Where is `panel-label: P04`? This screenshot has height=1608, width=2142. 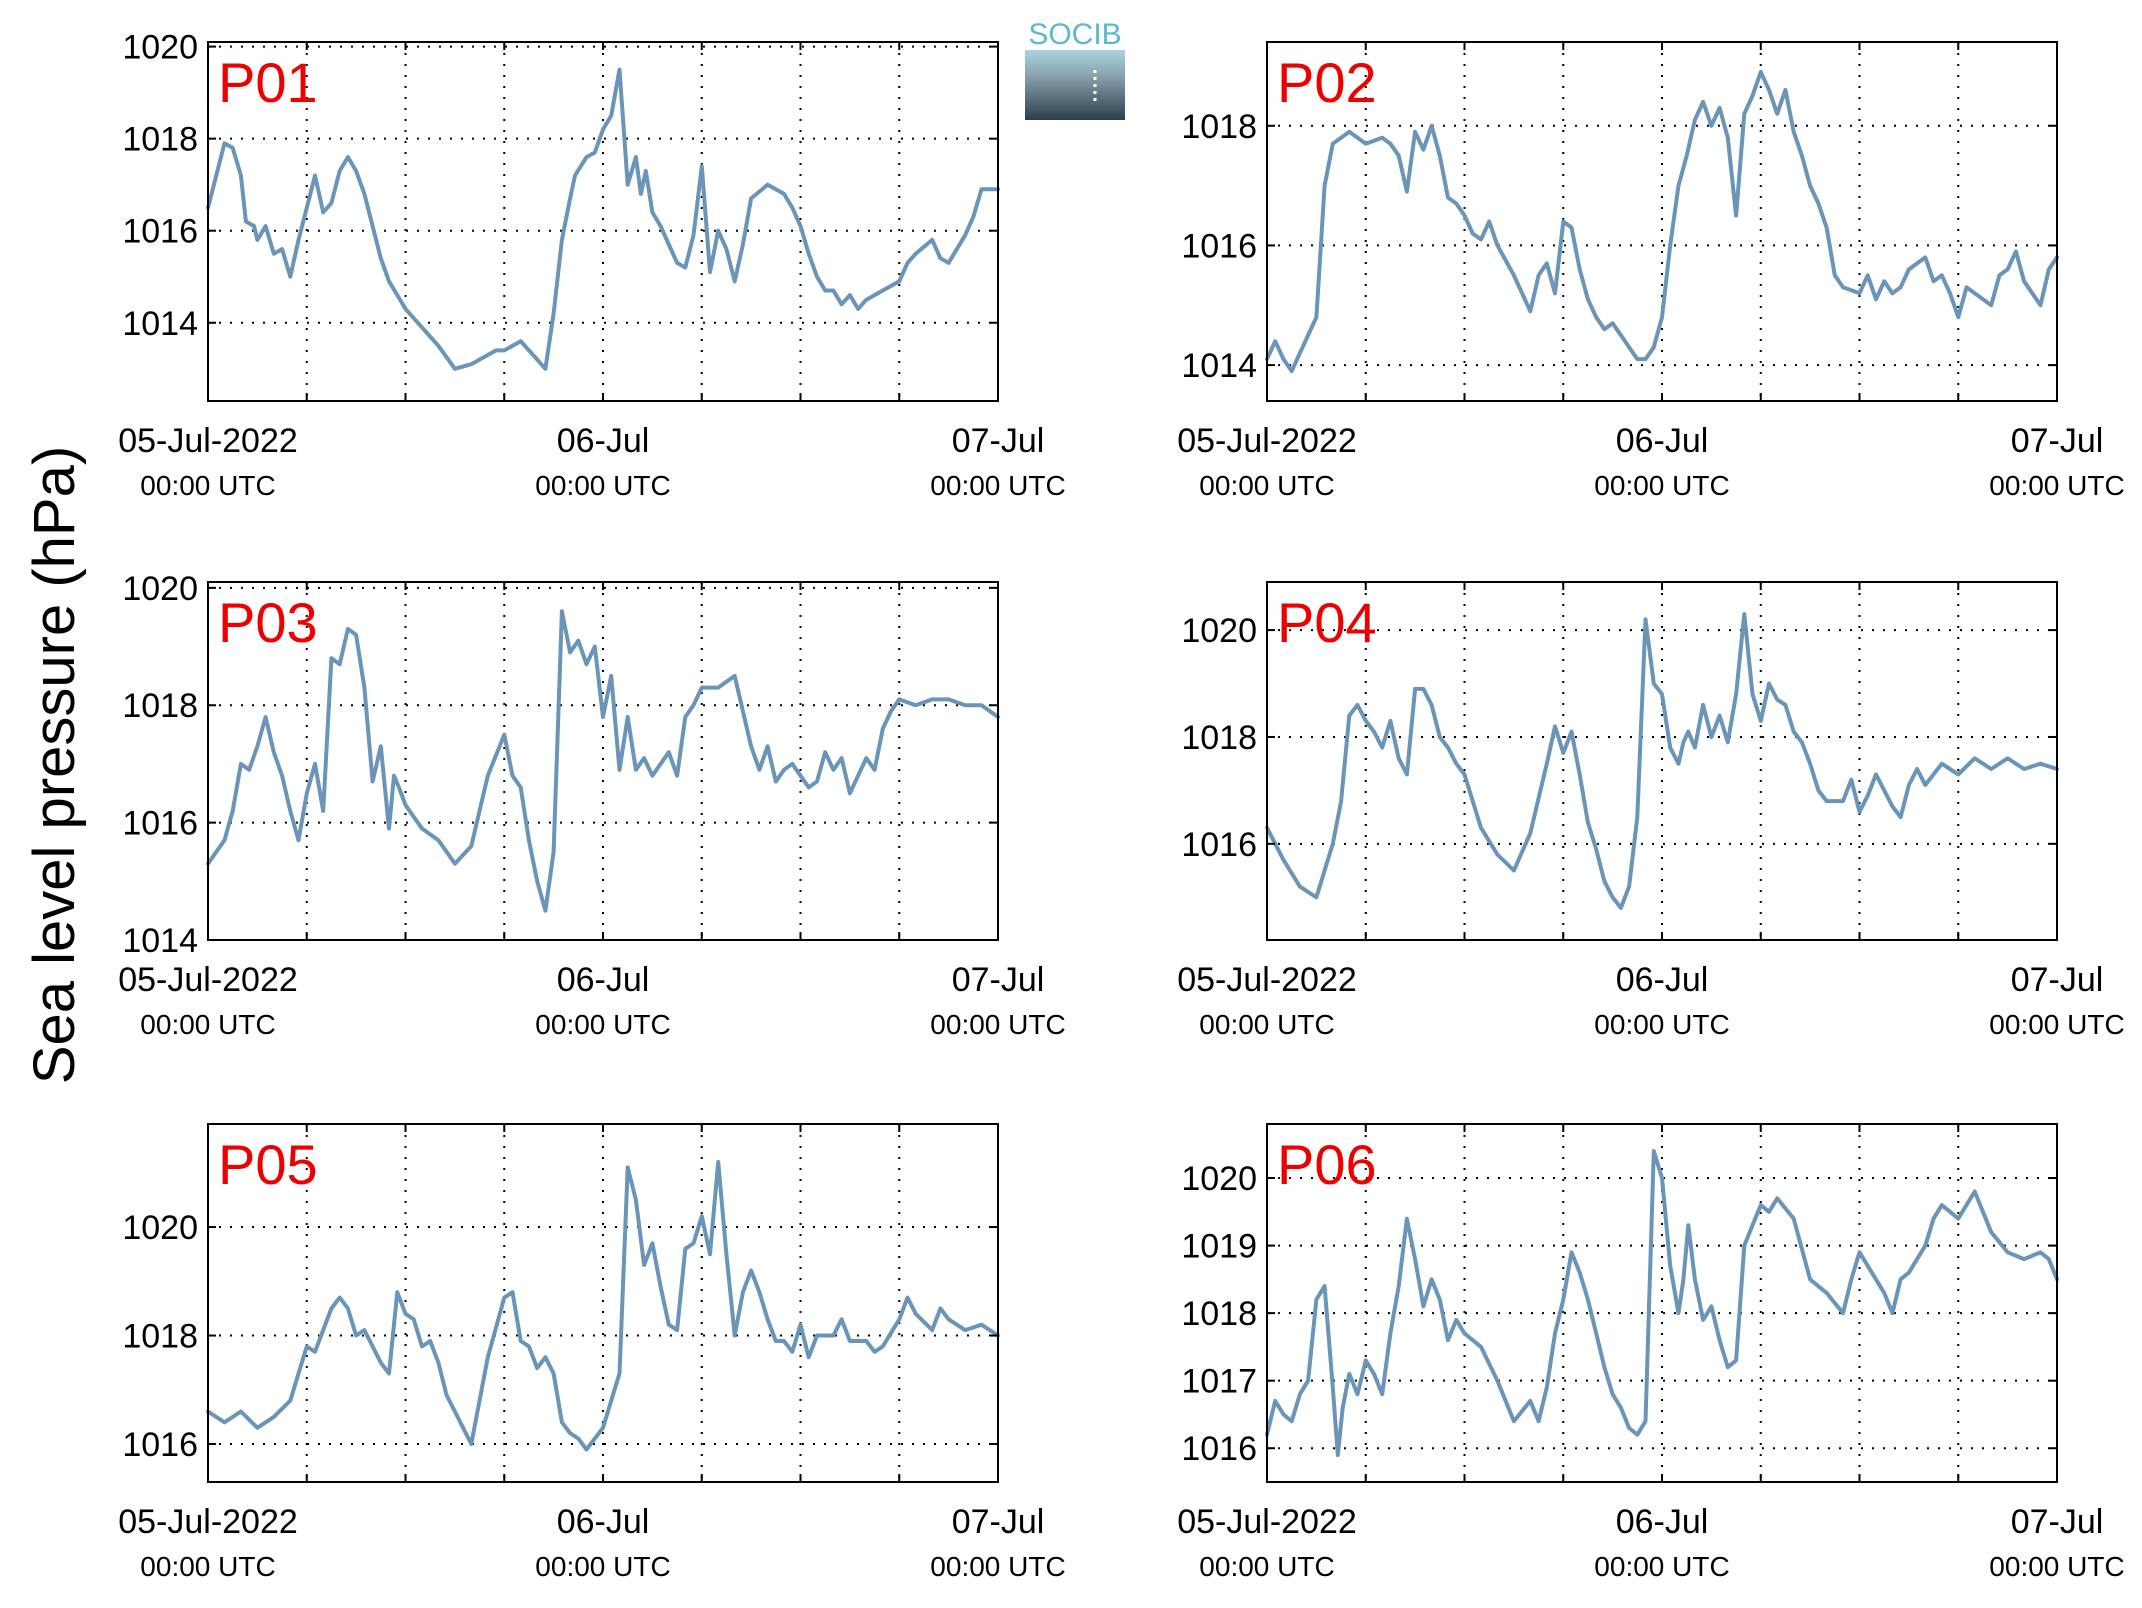 panel-label: P04 is located at coordinates (1327, 622).